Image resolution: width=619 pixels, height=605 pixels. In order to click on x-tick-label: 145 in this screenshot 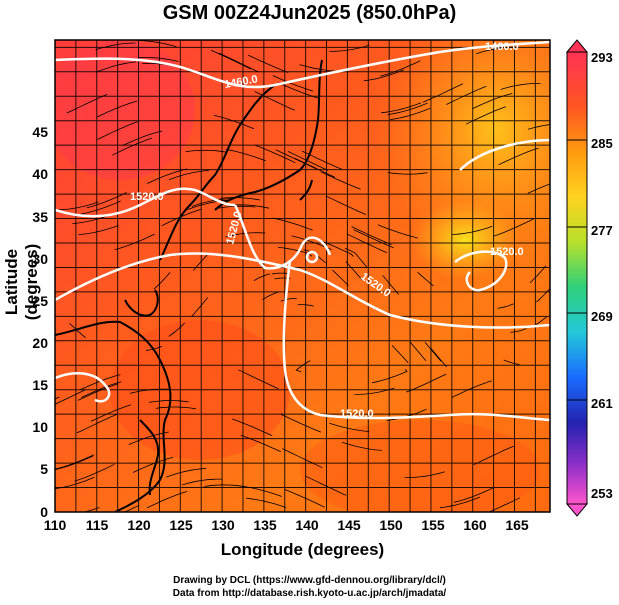, I will do `click(349, 525)`.